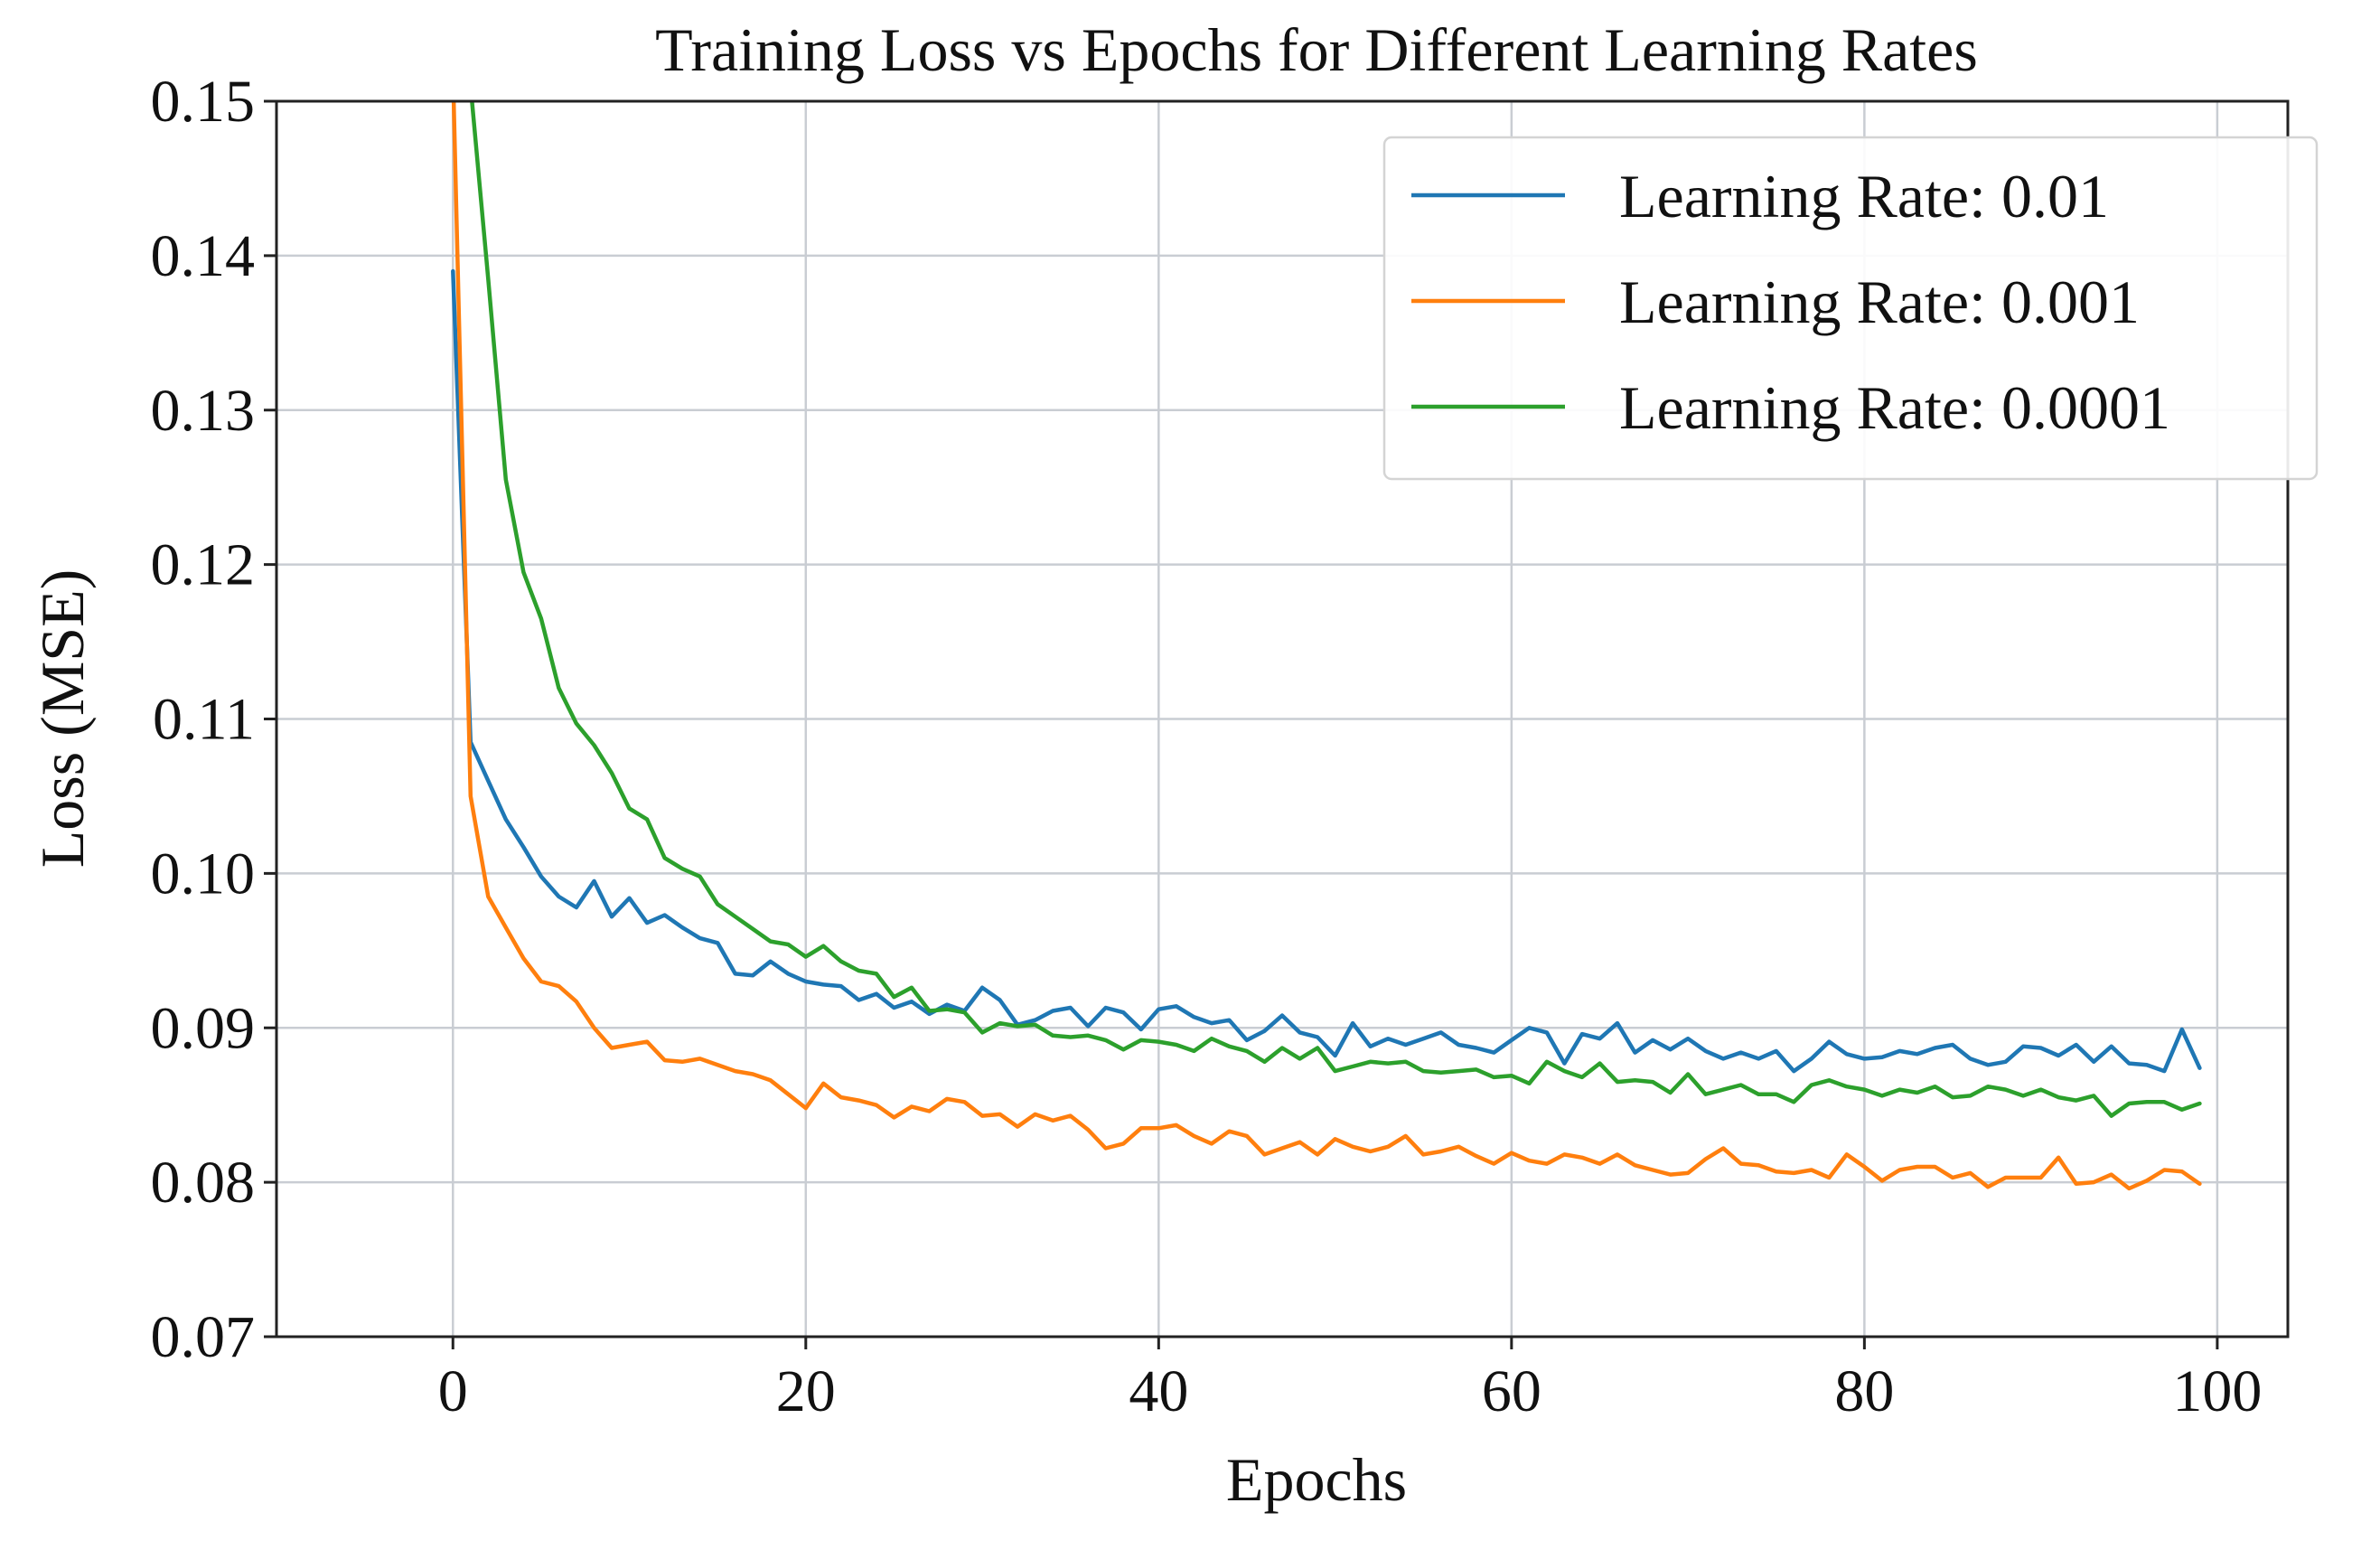 This screenshot has height=1550, width=2380. Describe the element at coordinates (1158, 1391) in the screenshot. I see `x-tick-label: 40` at that location.